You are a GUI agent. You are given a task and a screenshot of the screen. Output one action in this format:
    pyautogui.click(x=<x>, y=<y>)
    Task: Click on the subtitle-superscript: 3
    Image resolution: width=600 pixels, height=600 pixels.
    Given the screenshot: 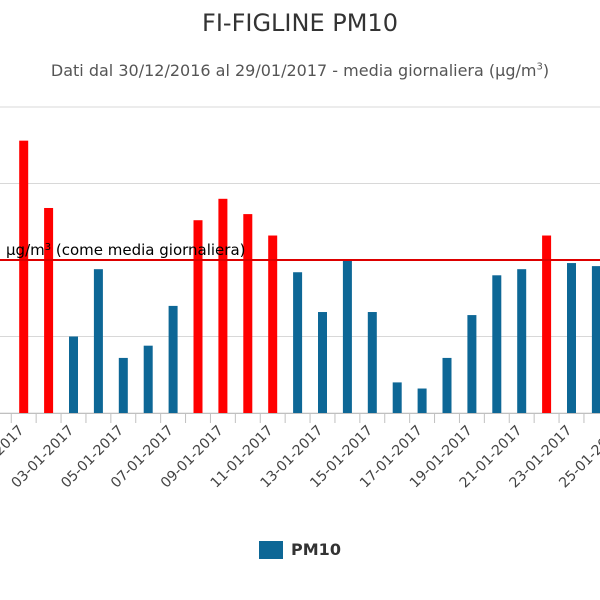 What is the action you would take?
    pyautogui.click(x=539, y=67)
    